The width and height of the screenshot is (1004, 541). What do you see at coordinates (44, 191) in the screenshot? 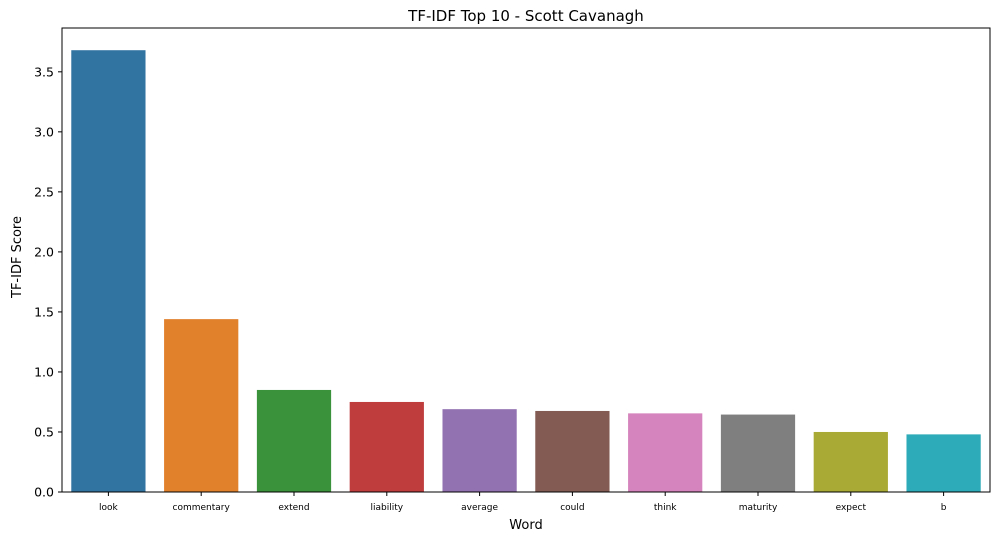
I see `y-tick-label: 2.5` at bounding box center [44, 191].